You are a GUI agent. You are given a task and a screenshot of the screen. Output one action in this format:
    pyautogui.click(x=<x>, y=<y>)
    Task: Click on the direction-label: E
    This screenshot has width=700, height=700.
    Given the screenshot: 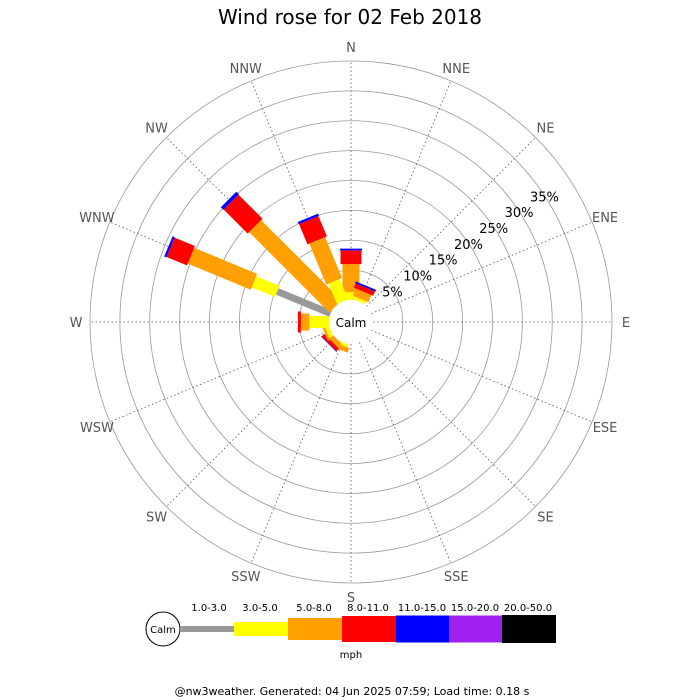 What is the action you would take?
    pyautogui.click(x=626, y=323)
    